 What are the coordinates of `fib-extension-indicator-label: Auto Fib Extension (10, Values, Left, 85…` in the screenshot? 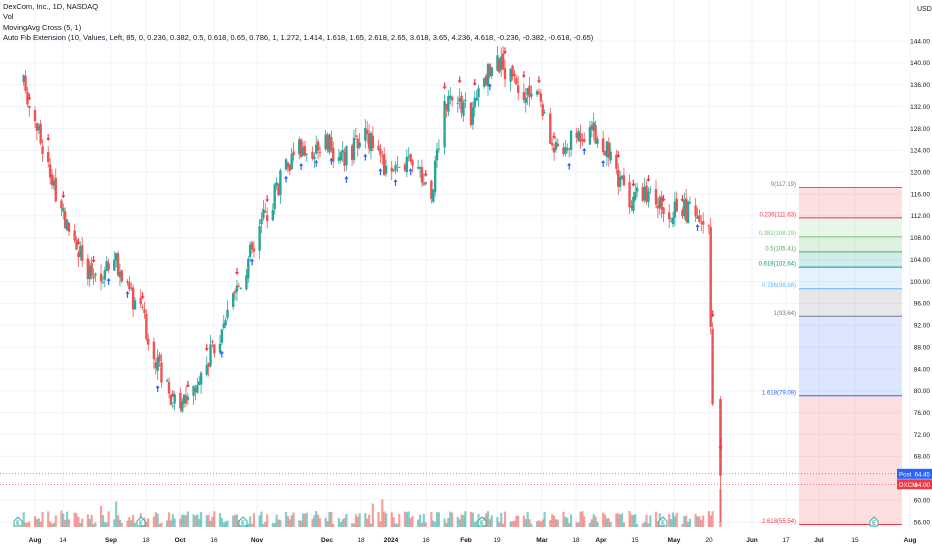 It's located at (298, 38).